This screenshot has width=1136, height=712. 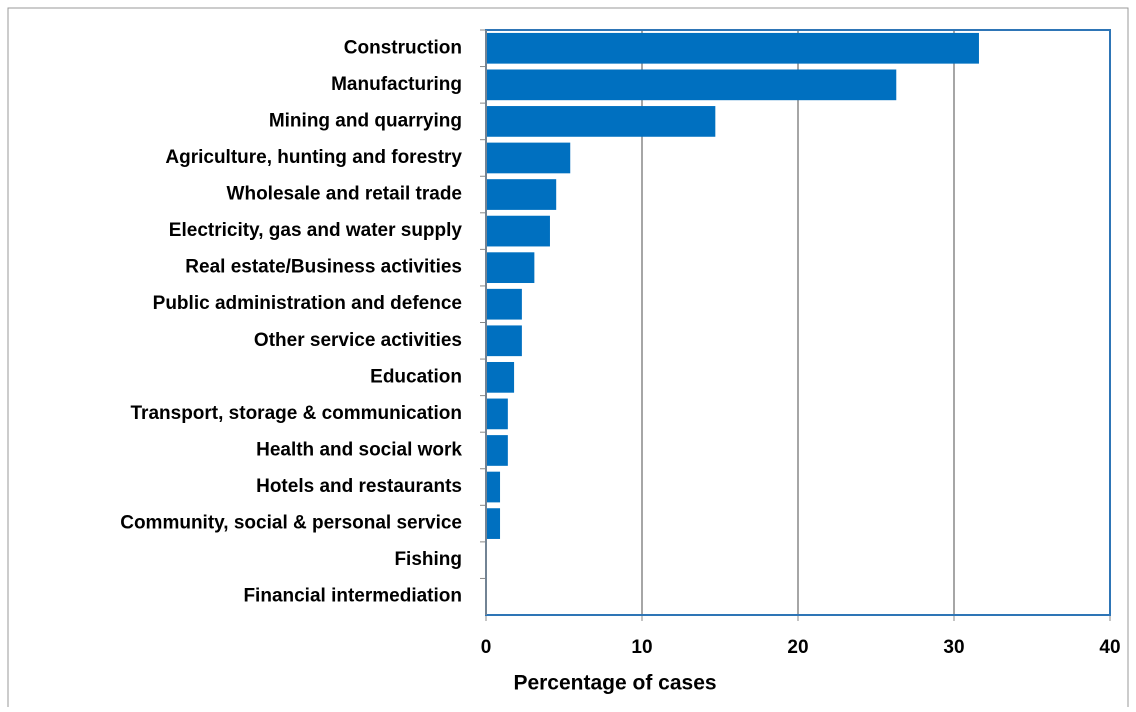 I want to click on y-tick-label: Education, so click(x=416, y=376).